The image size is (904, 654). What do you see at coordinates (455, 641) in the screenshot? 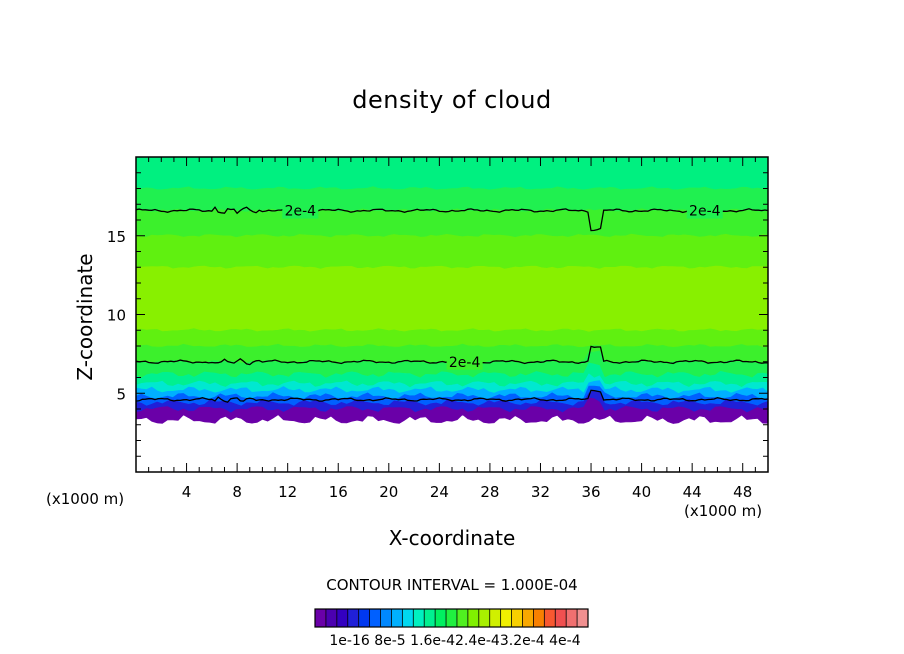
I see `colorbar-labels: 1e-16 8e-5 1.6e-42.4e-43.2e-4 4e-4` at bounding box center [455, 641].